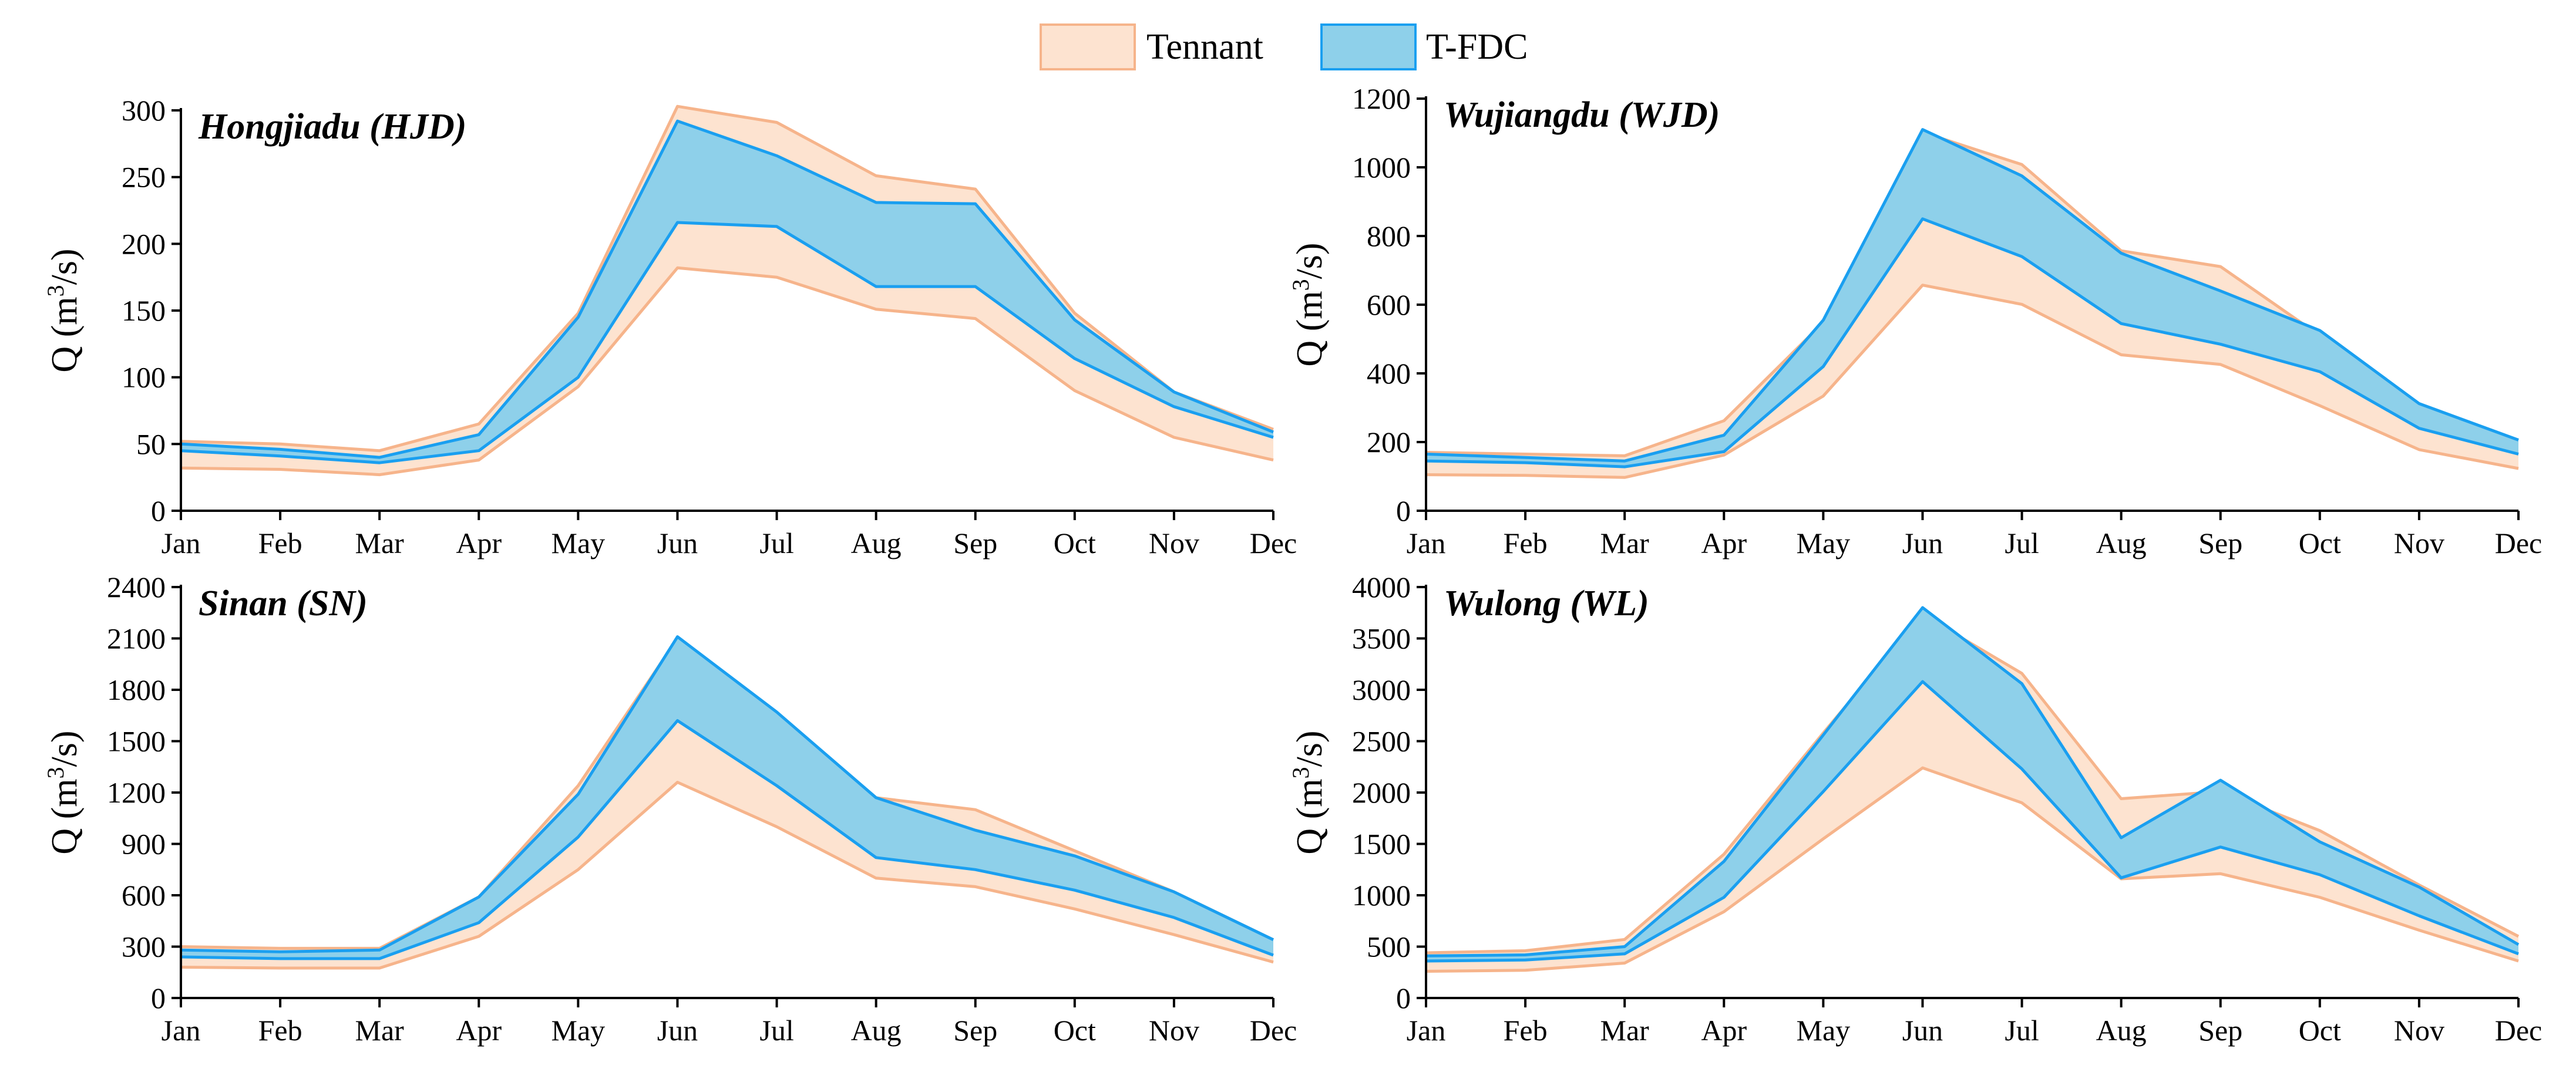 The height and width of the screenshot is (1089, 2576). Describe the element at coordinates (1284, 46) in the screenshot. I see `legend: Tennant T-FDC` at that location.